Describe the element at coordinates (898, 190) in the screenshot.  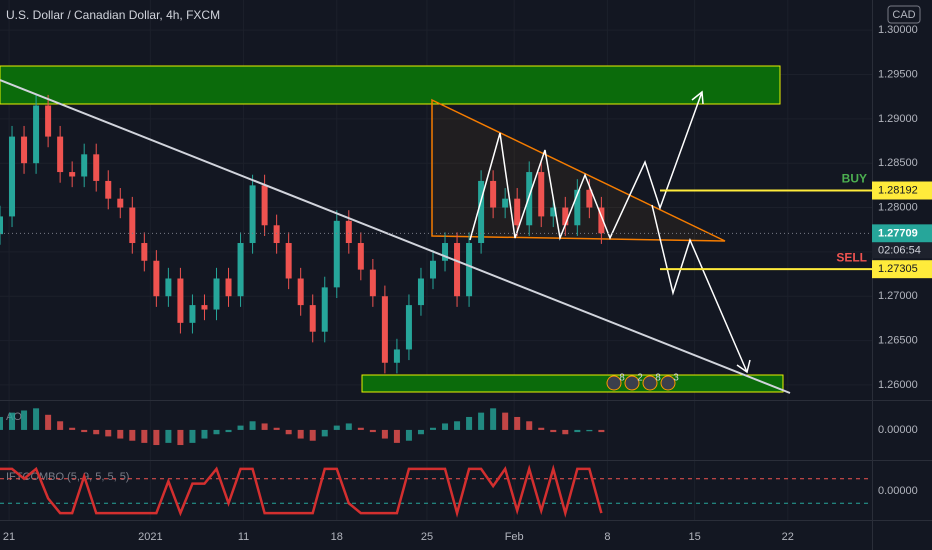
I see `price-line-label: 1.28192` at that location.